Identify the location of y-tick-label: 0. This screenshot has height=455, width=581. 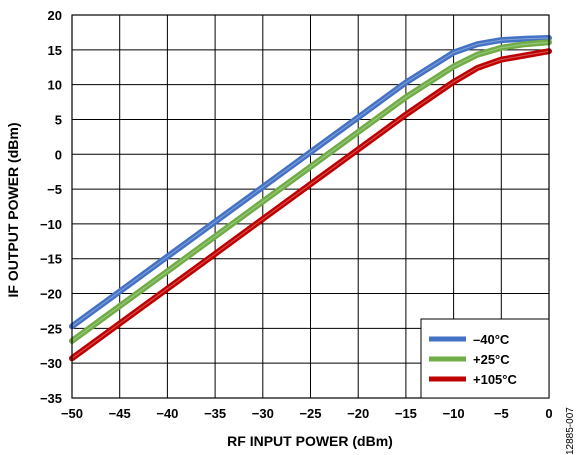
(58, 154).